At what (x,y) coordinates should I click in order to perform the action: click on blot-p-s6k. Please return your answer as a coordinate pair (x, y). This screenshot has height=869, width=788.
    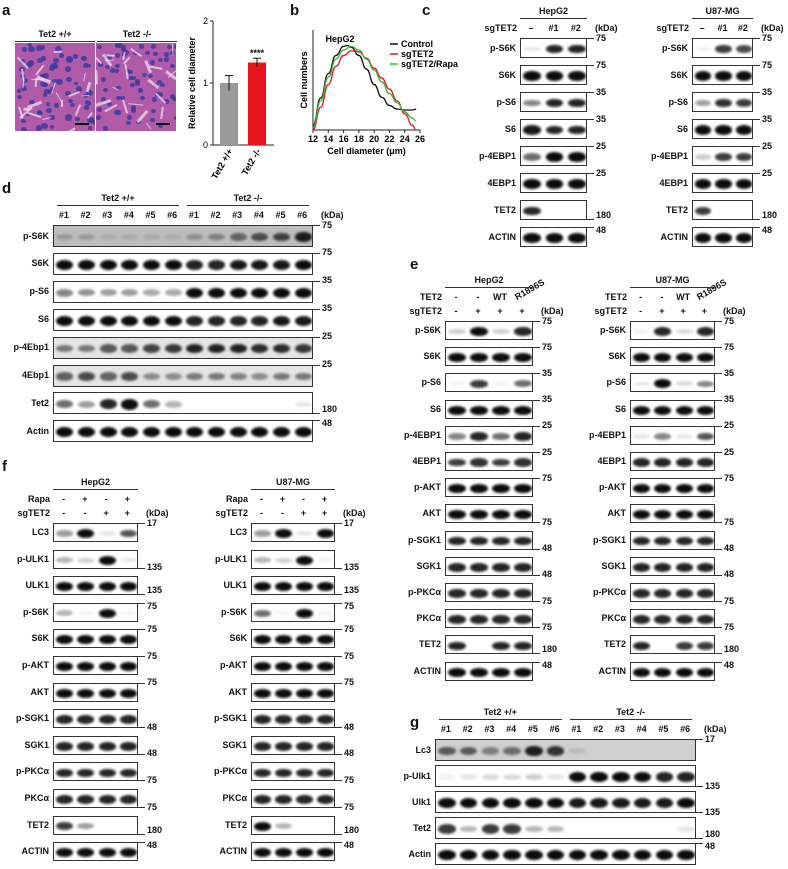
    Looking at the image, I should click on (672, 330).